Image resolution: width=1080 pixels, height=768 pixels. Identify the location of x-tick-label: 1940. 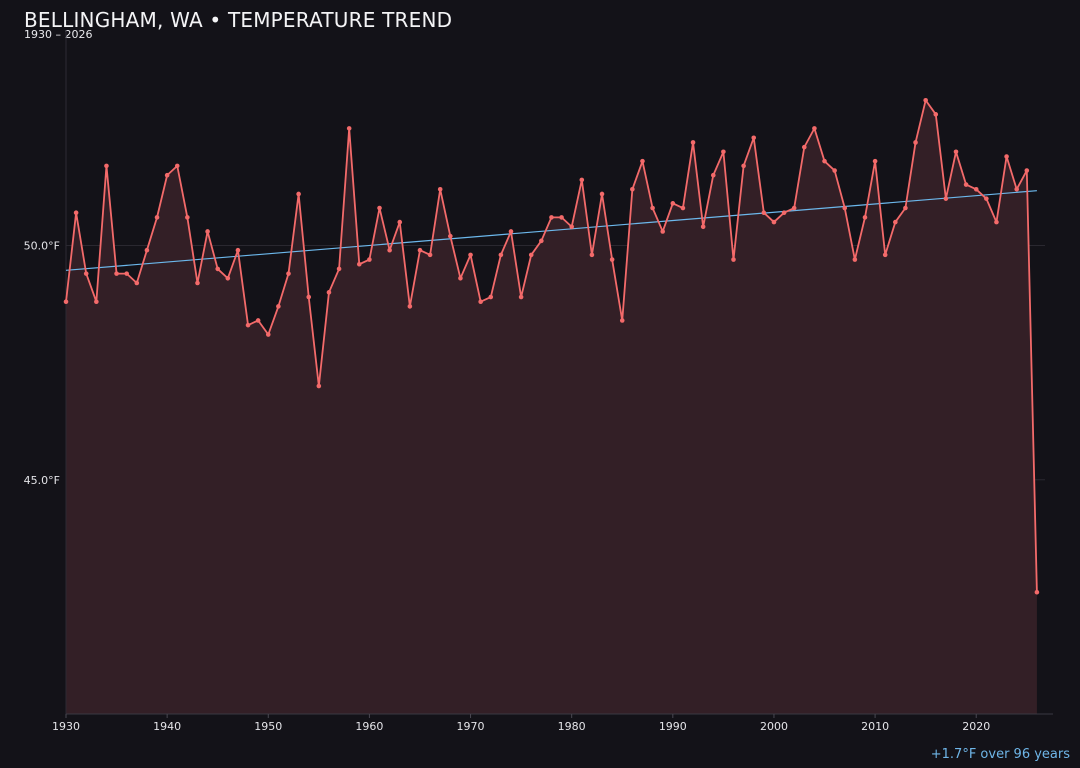
(167, 726).